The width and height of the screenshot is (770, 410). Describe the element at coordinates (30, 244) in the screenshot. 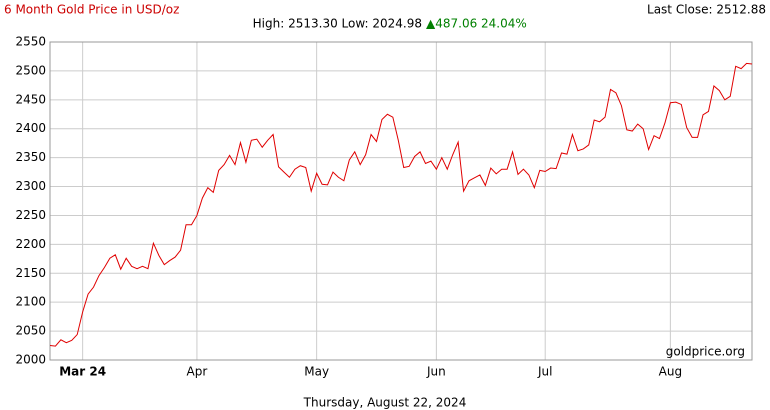

I see `y-tick-label: 2200` at that location.